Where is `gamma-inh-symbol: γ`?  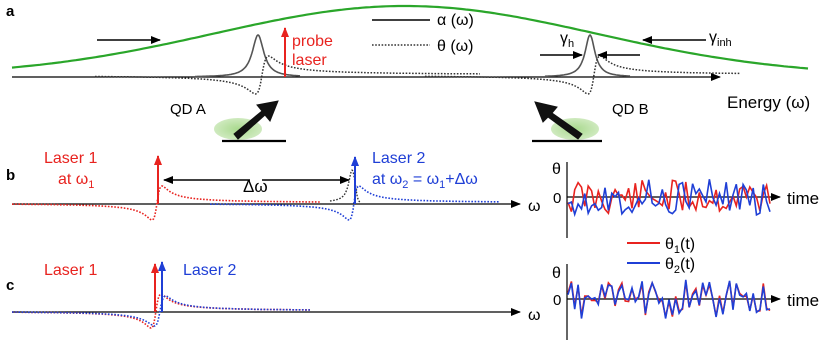 gamma-inh-symbol: γ is located at coordinates (713, 37).